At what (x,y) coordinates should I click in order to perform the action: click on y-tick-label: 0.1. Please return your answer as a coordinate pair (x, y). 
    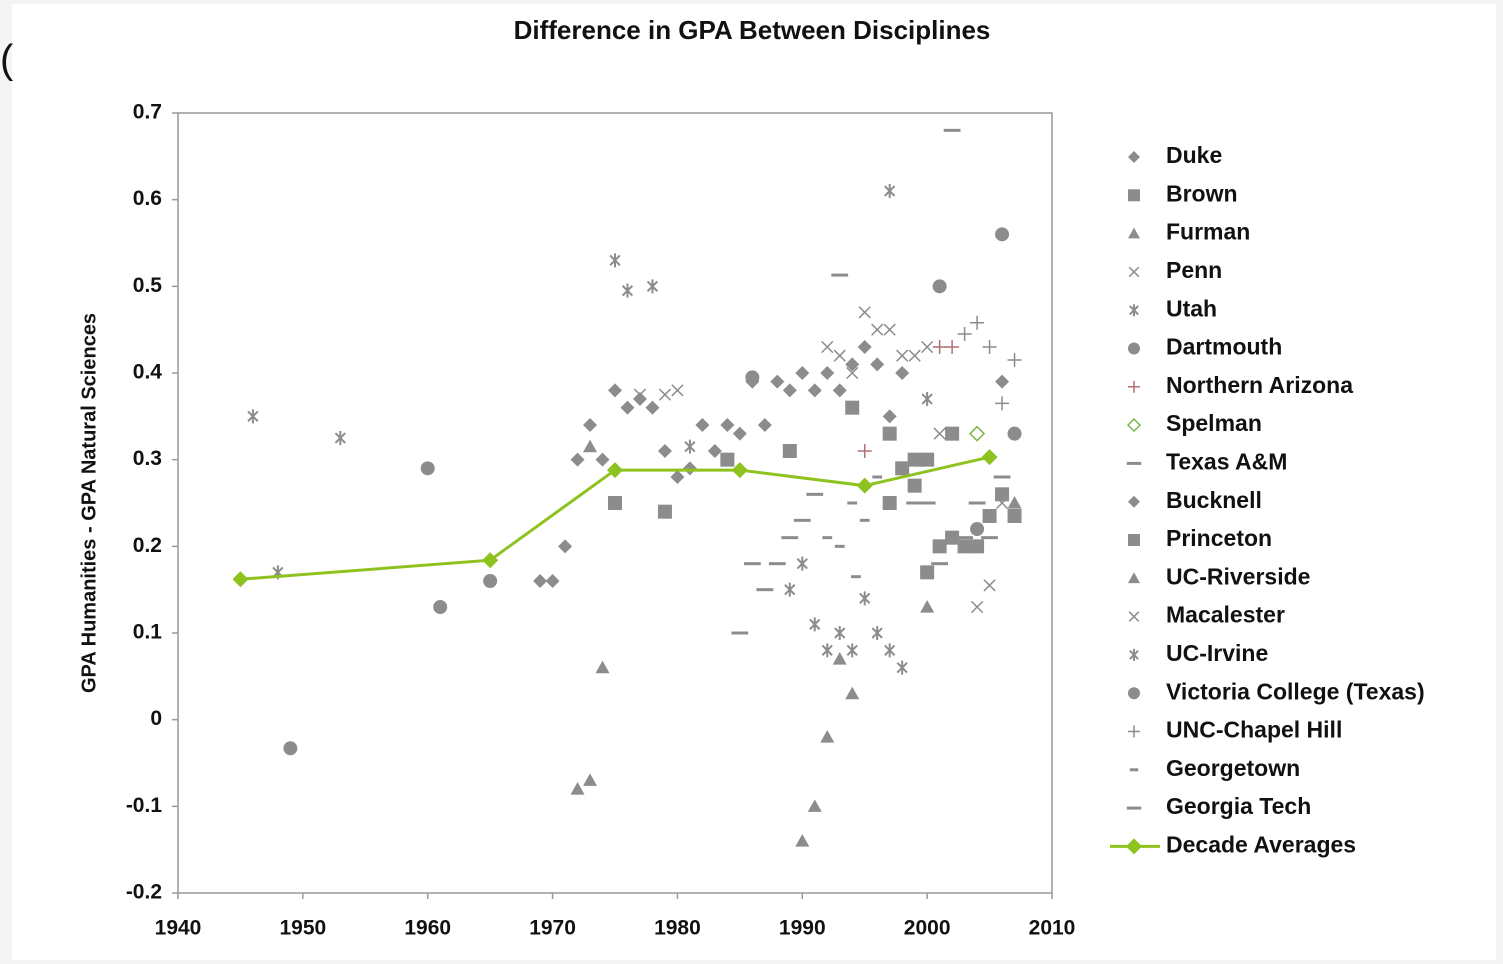
    Looking at the image, I should click on (148, 632).